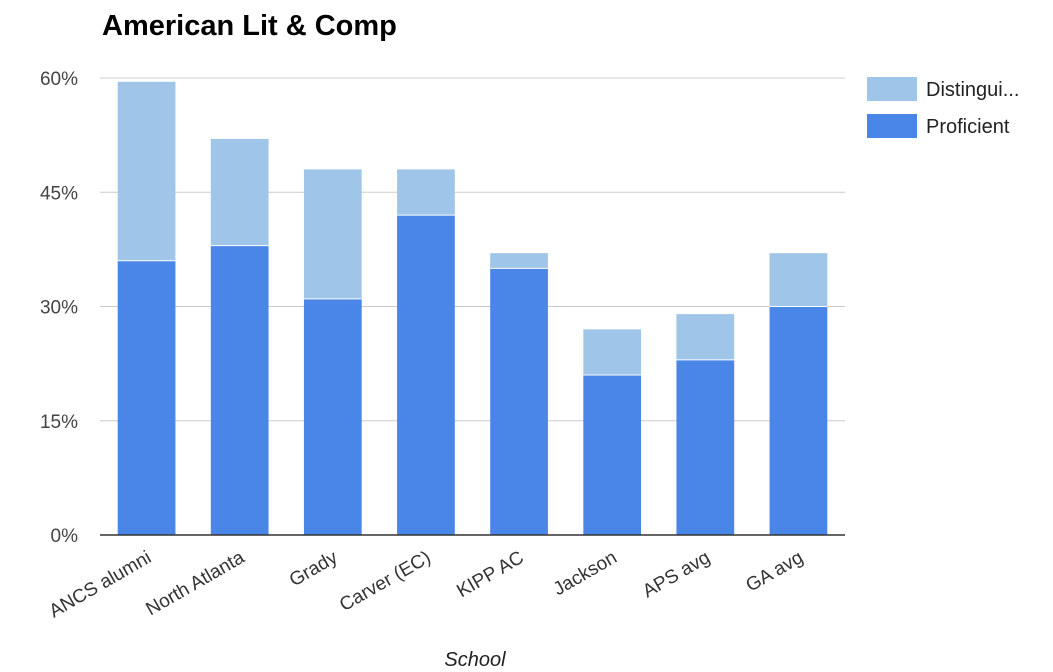  Describe the element at coordinates (490, 574) in the screenshot. I see `x-category-label: KIPP AC` at that location.